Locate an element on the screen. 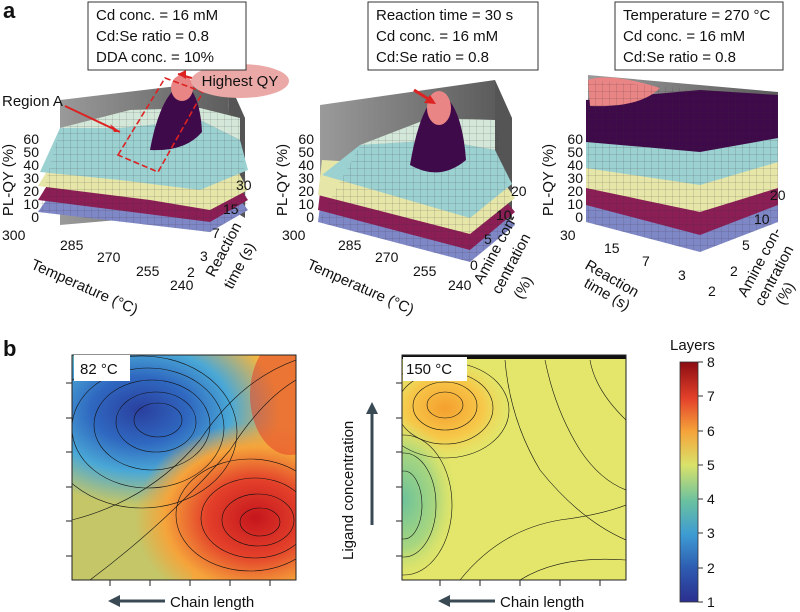 This screenshot has width=800, height=612. z-ticks-3: 60 50 40 30 20 10 0 is located at coordinates (575, 178).